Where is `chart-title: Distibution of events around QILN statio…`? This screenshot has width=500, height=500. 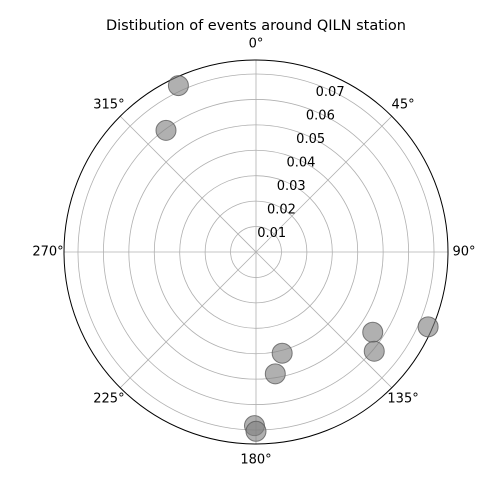
chart-title: Distibution of events around QILN statio… is located at coordinates (256, 26).